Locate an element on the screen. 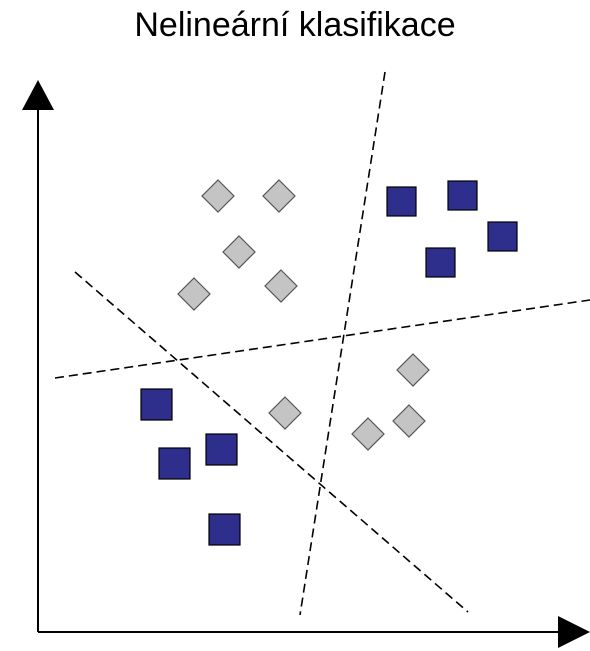 Image resolution: width=590 pixels, height=651 pixels. x-axis-arrow-icon is located at coordinates (574, 632).